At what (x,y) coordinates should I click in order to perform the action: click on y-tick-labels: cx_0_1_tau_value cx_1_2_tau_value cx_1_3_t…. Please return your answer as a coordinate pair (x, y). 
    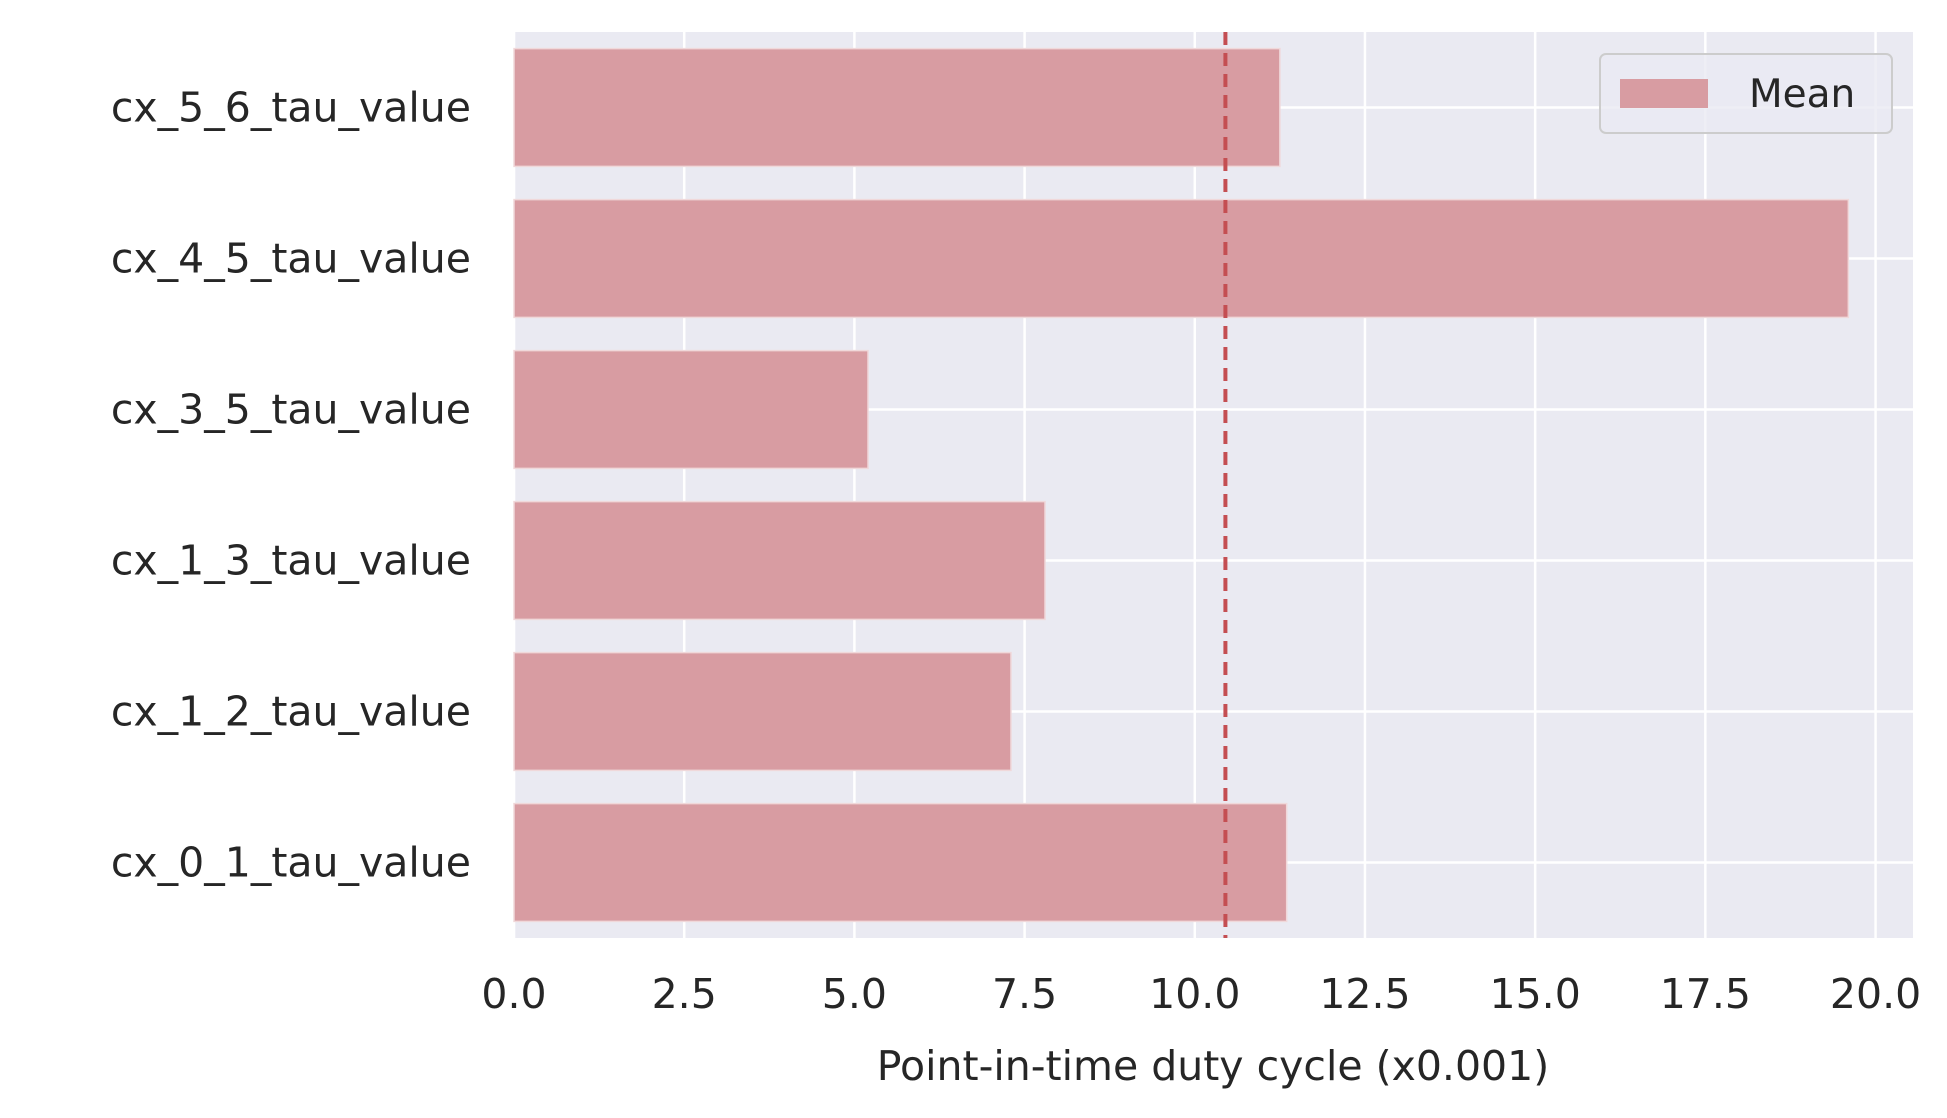
    Looking at the image, I should click on (291, 485).